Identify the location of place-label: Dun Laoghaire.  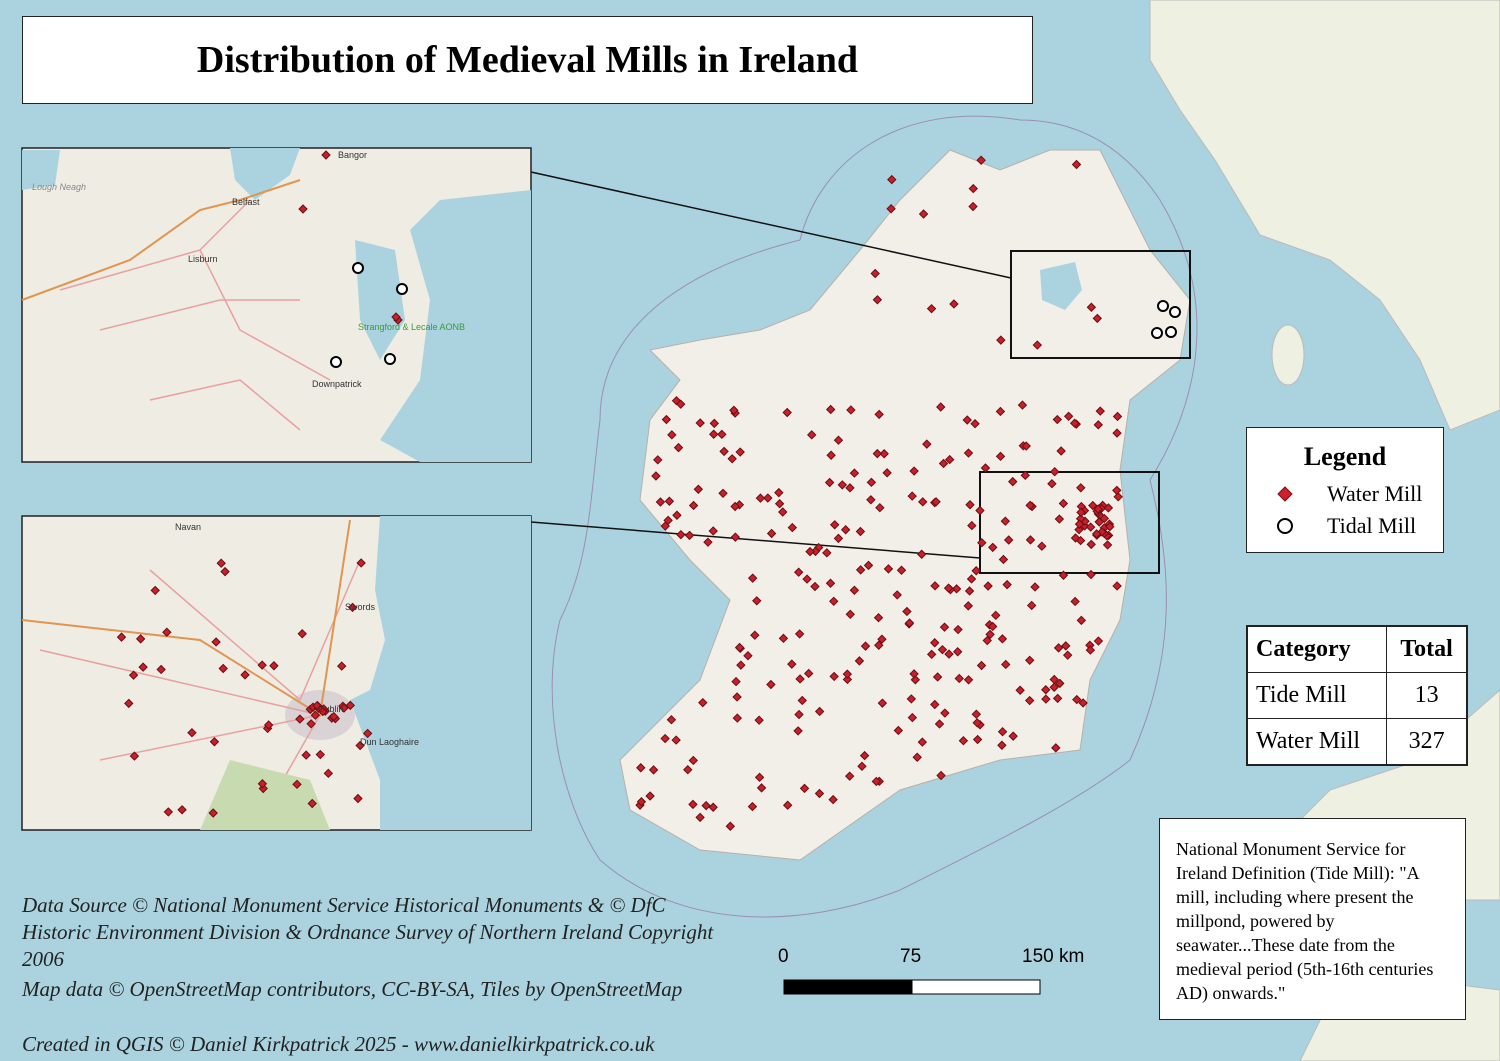
(389, 742).